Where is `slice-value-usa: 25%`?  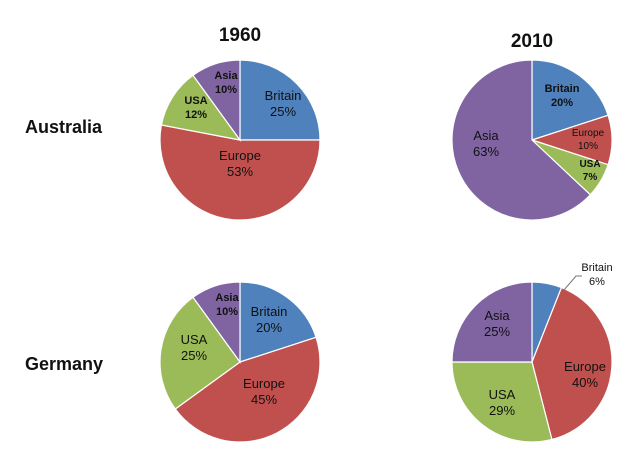 slice-value-usa: 25% is located at coordinates (194, 355).